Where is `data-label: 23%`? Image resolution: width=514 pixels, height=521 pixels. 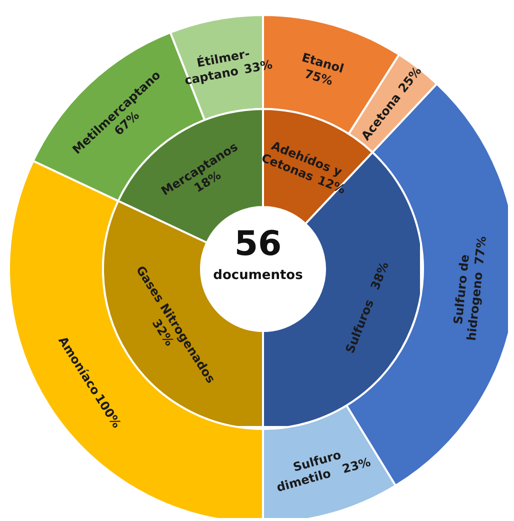
data-label: 23% is located at coordinates (356, 465).